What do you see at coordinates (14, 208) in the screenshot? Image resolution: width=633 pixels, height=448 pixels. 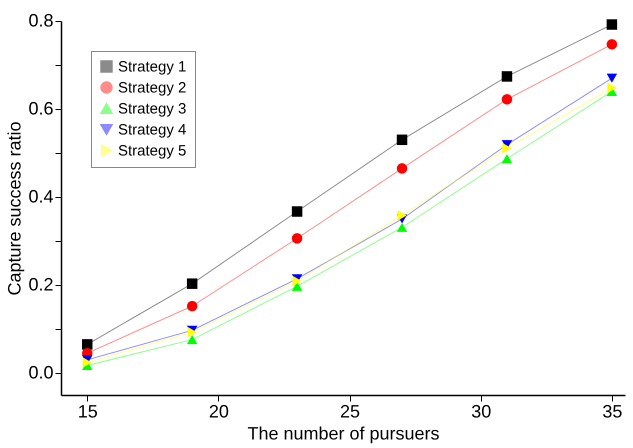 I see `y-axis-title: Capture success ratio` at bounding box center [14, 208].